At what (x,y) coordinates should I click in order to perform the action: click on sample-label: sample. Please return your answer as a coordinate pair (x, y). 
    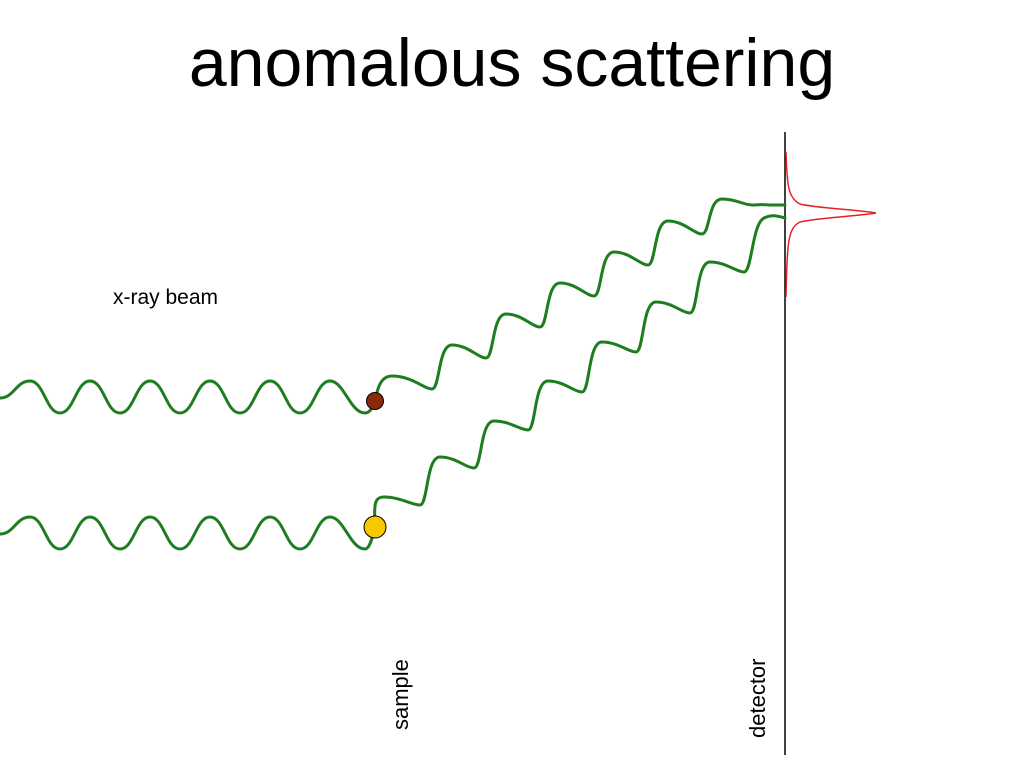
    Looking at the image, I should click on (400, 694).